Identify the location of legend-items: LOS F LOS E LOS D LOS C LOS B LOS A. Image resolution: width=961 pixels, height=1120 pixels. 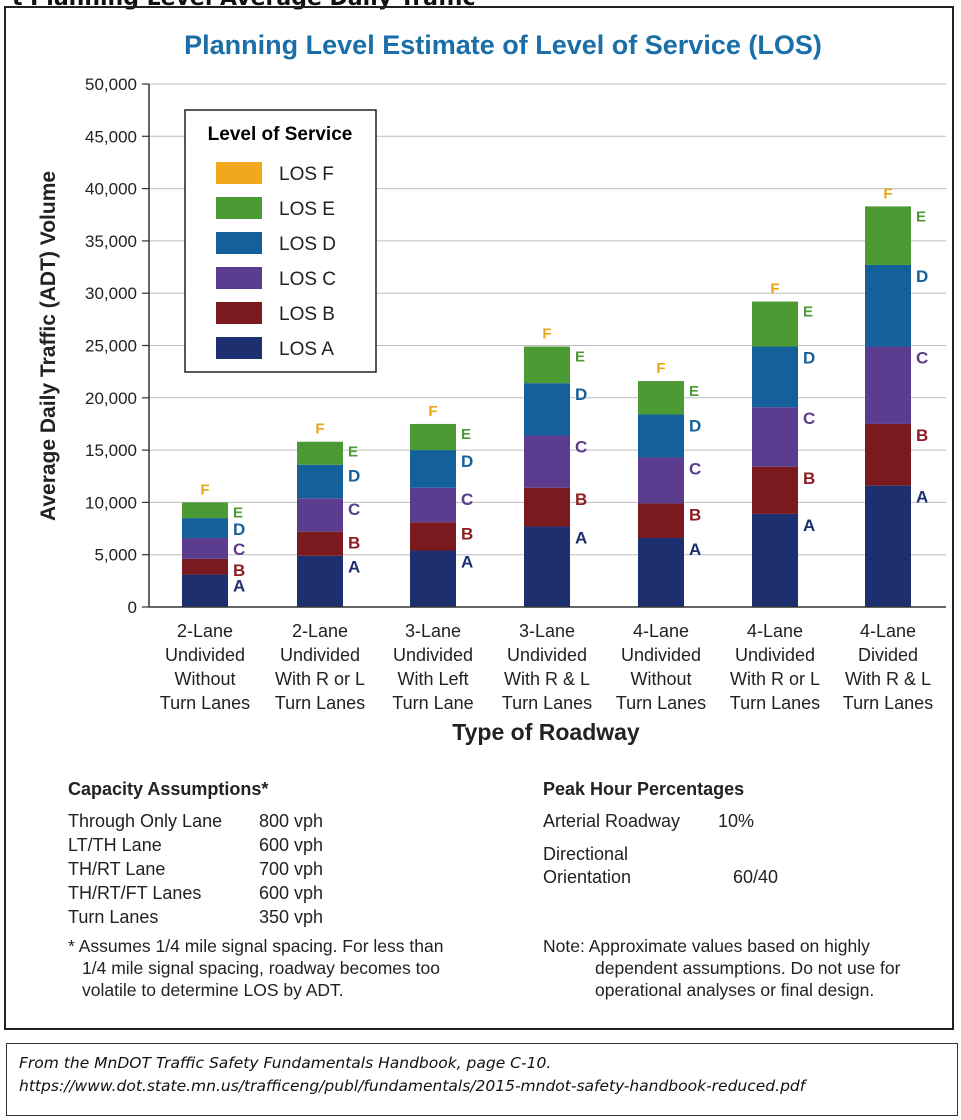
(276, 261).